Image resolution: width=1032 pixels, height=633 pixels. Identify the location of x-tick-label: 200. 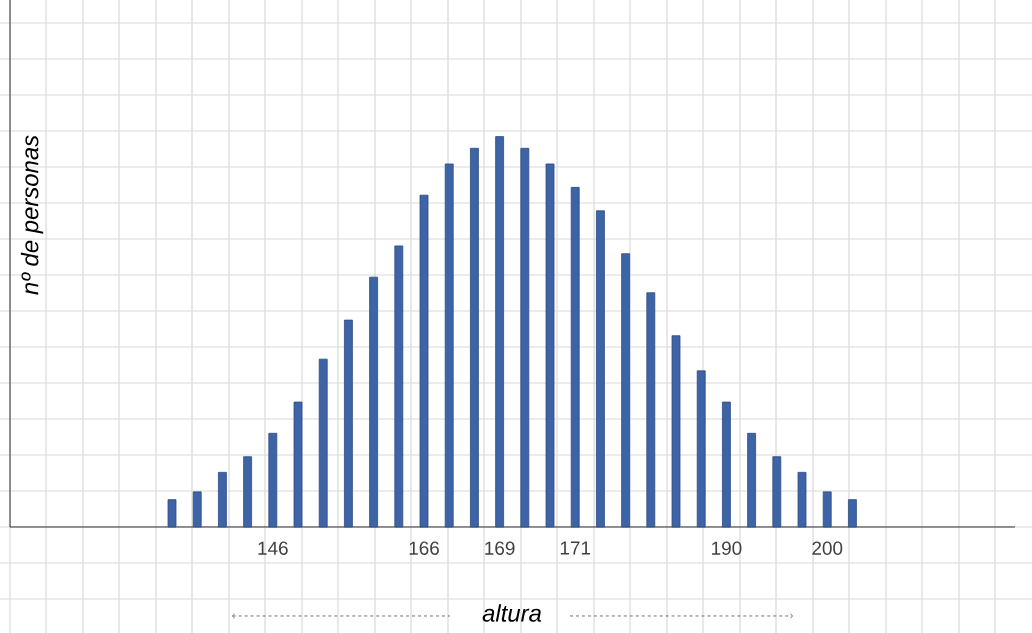
(827, 548).